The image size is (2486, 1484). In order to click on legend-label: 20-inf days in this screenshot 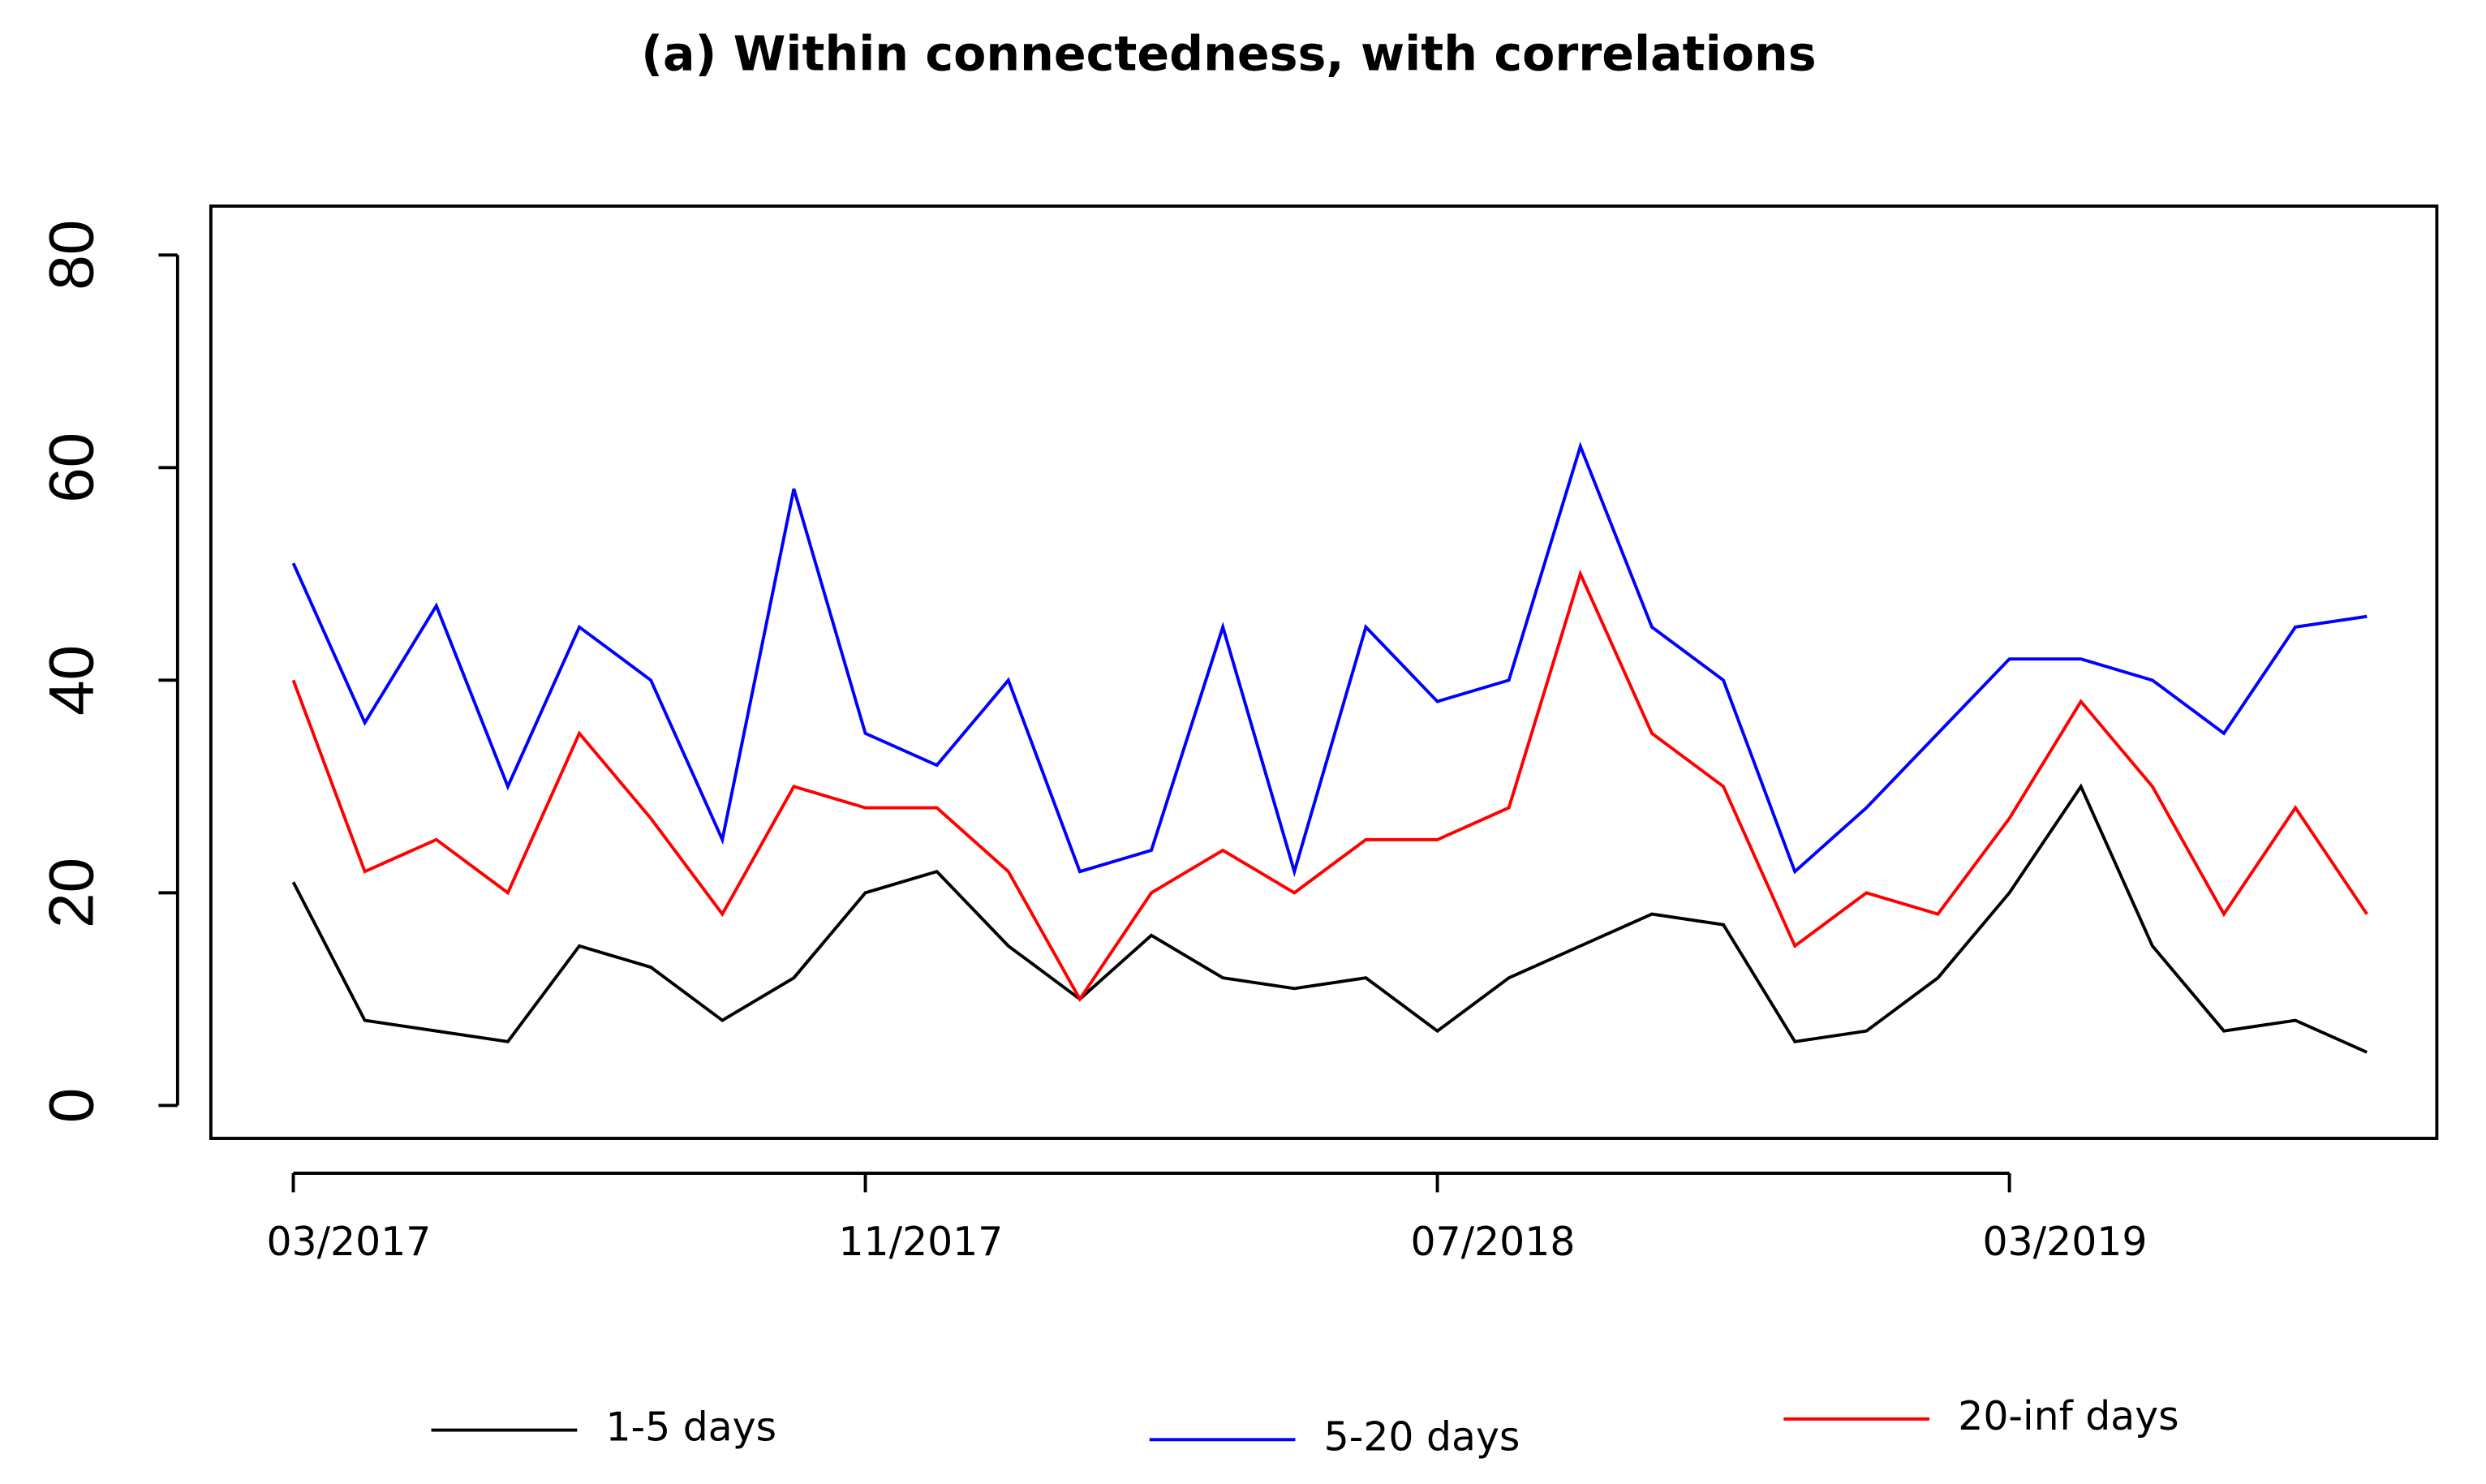, I will do `click(2068, 1416)`.